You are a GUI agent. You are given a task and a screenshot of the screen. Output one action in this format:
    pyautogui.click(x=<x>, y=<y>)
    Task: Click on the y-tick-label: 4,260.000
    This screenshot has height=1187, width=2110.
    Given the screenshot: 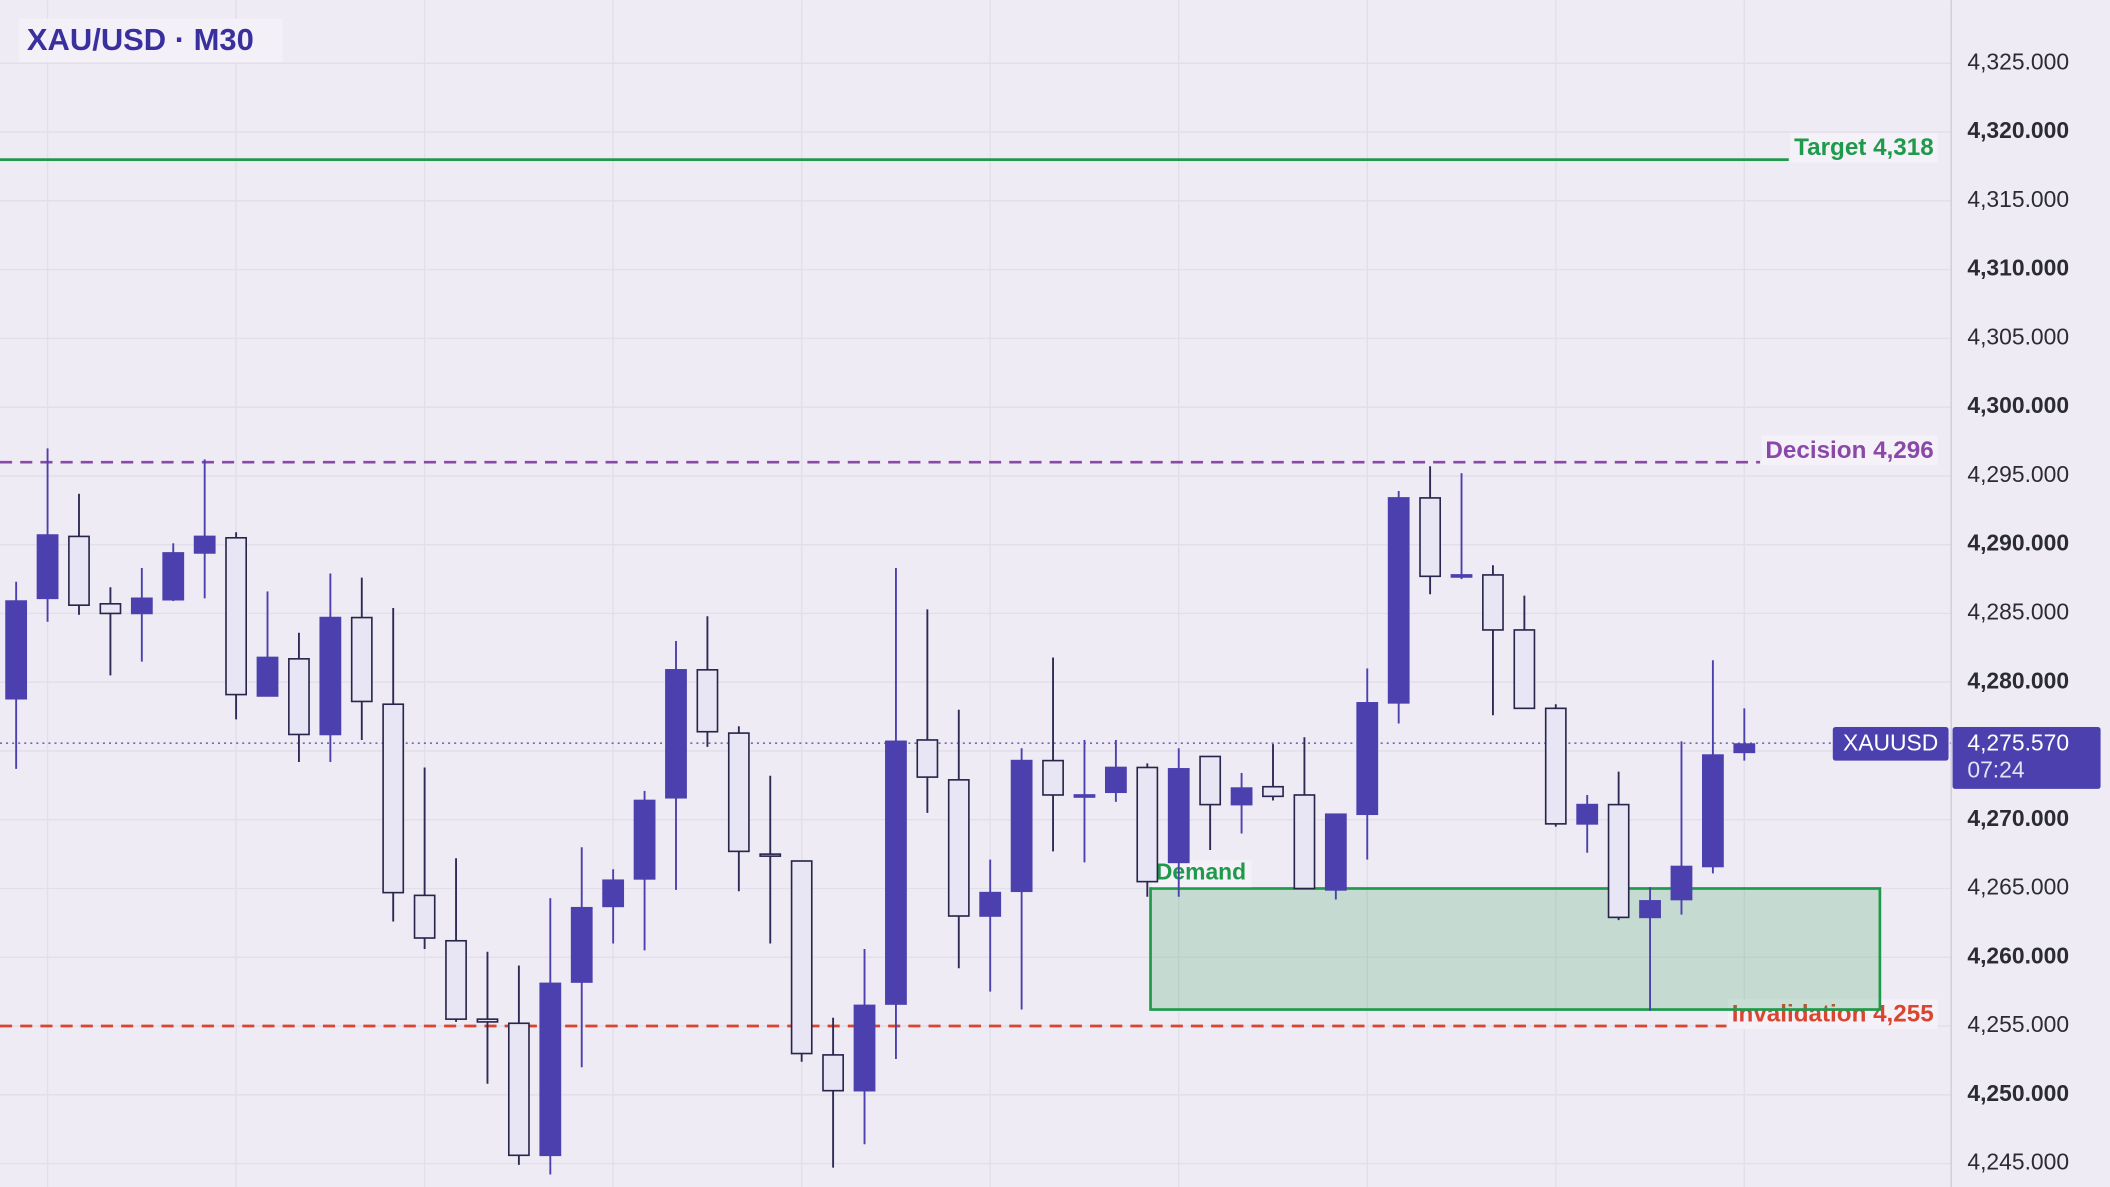 What is the action you would take?
    pyautogui.click(x=2018, y=955)
    